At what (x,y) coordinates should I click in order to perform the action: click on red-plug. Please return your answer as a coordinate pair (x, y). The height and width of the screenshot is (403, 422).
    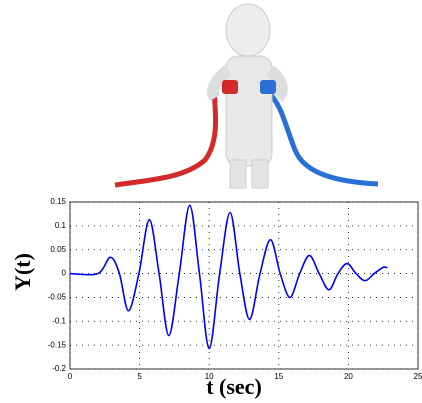
    Looking at the image, I should click on (230, 87).